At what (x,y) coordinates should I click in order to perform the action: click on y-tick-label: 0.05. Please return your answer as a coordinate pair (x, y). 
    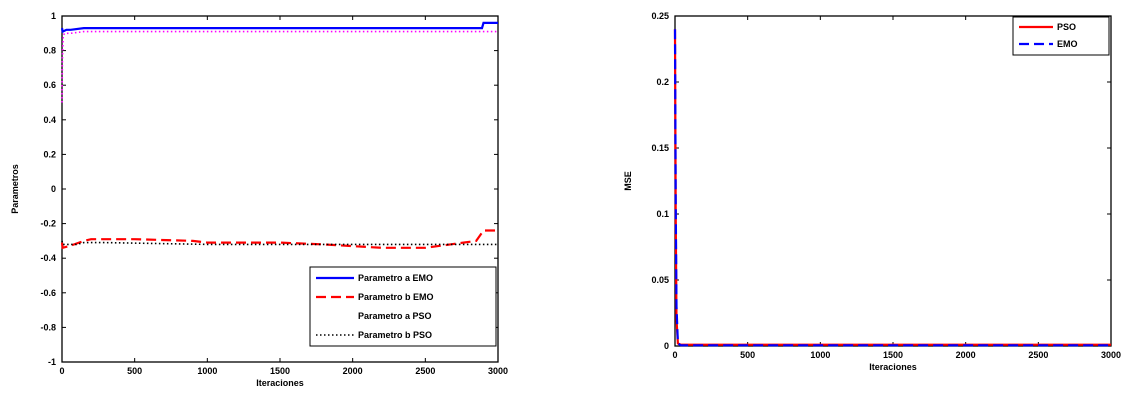
    Looking at the image, I should click on (660, 280).